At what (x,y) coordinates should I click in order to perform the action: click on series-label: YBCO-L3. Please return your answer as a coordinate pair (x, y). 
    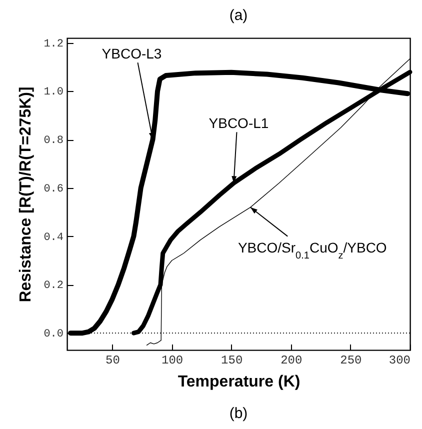
    Looking at the image, I should click on (132, 54).